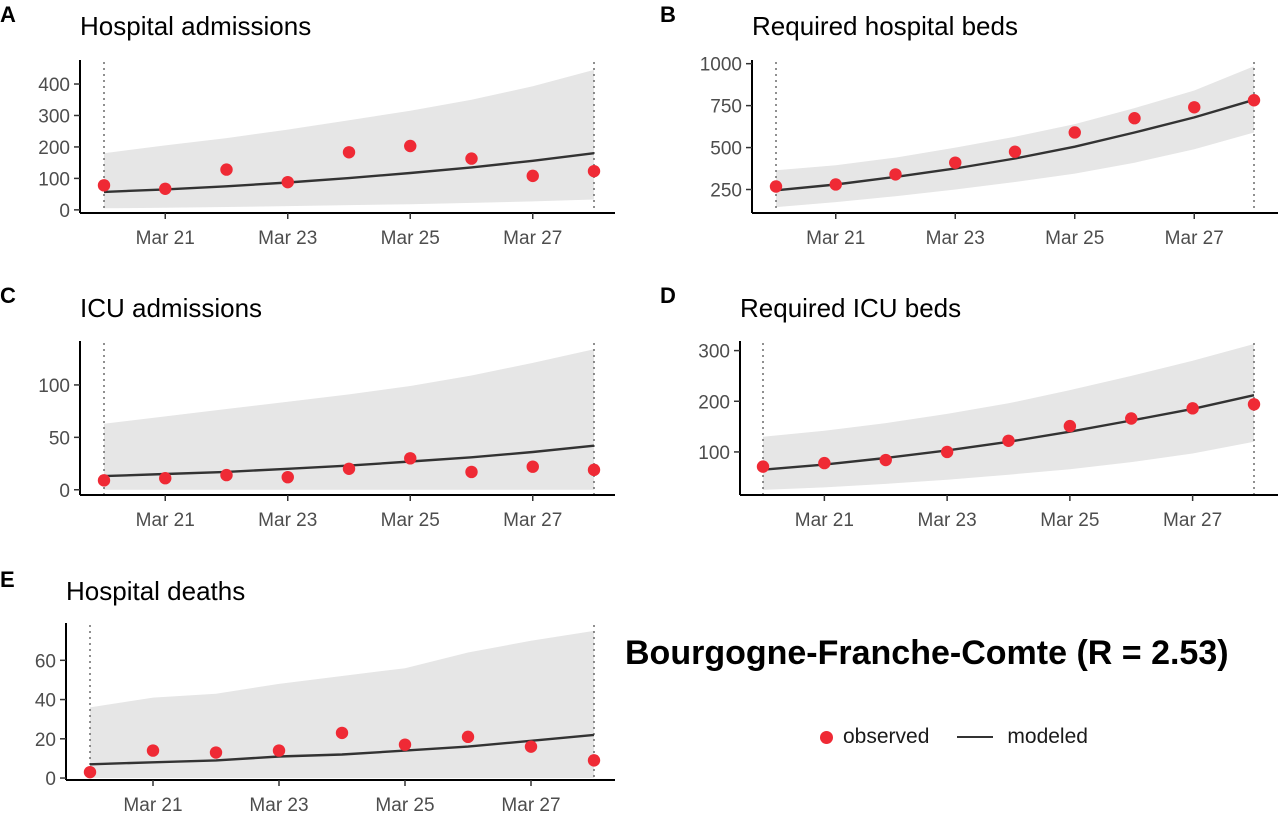 This screenshot has width=1280, height=814. What do you see at coordinates (885, 26) in the screenshot?
I see `panel-title: Required hospital beds` at bounding box center [885, 26].